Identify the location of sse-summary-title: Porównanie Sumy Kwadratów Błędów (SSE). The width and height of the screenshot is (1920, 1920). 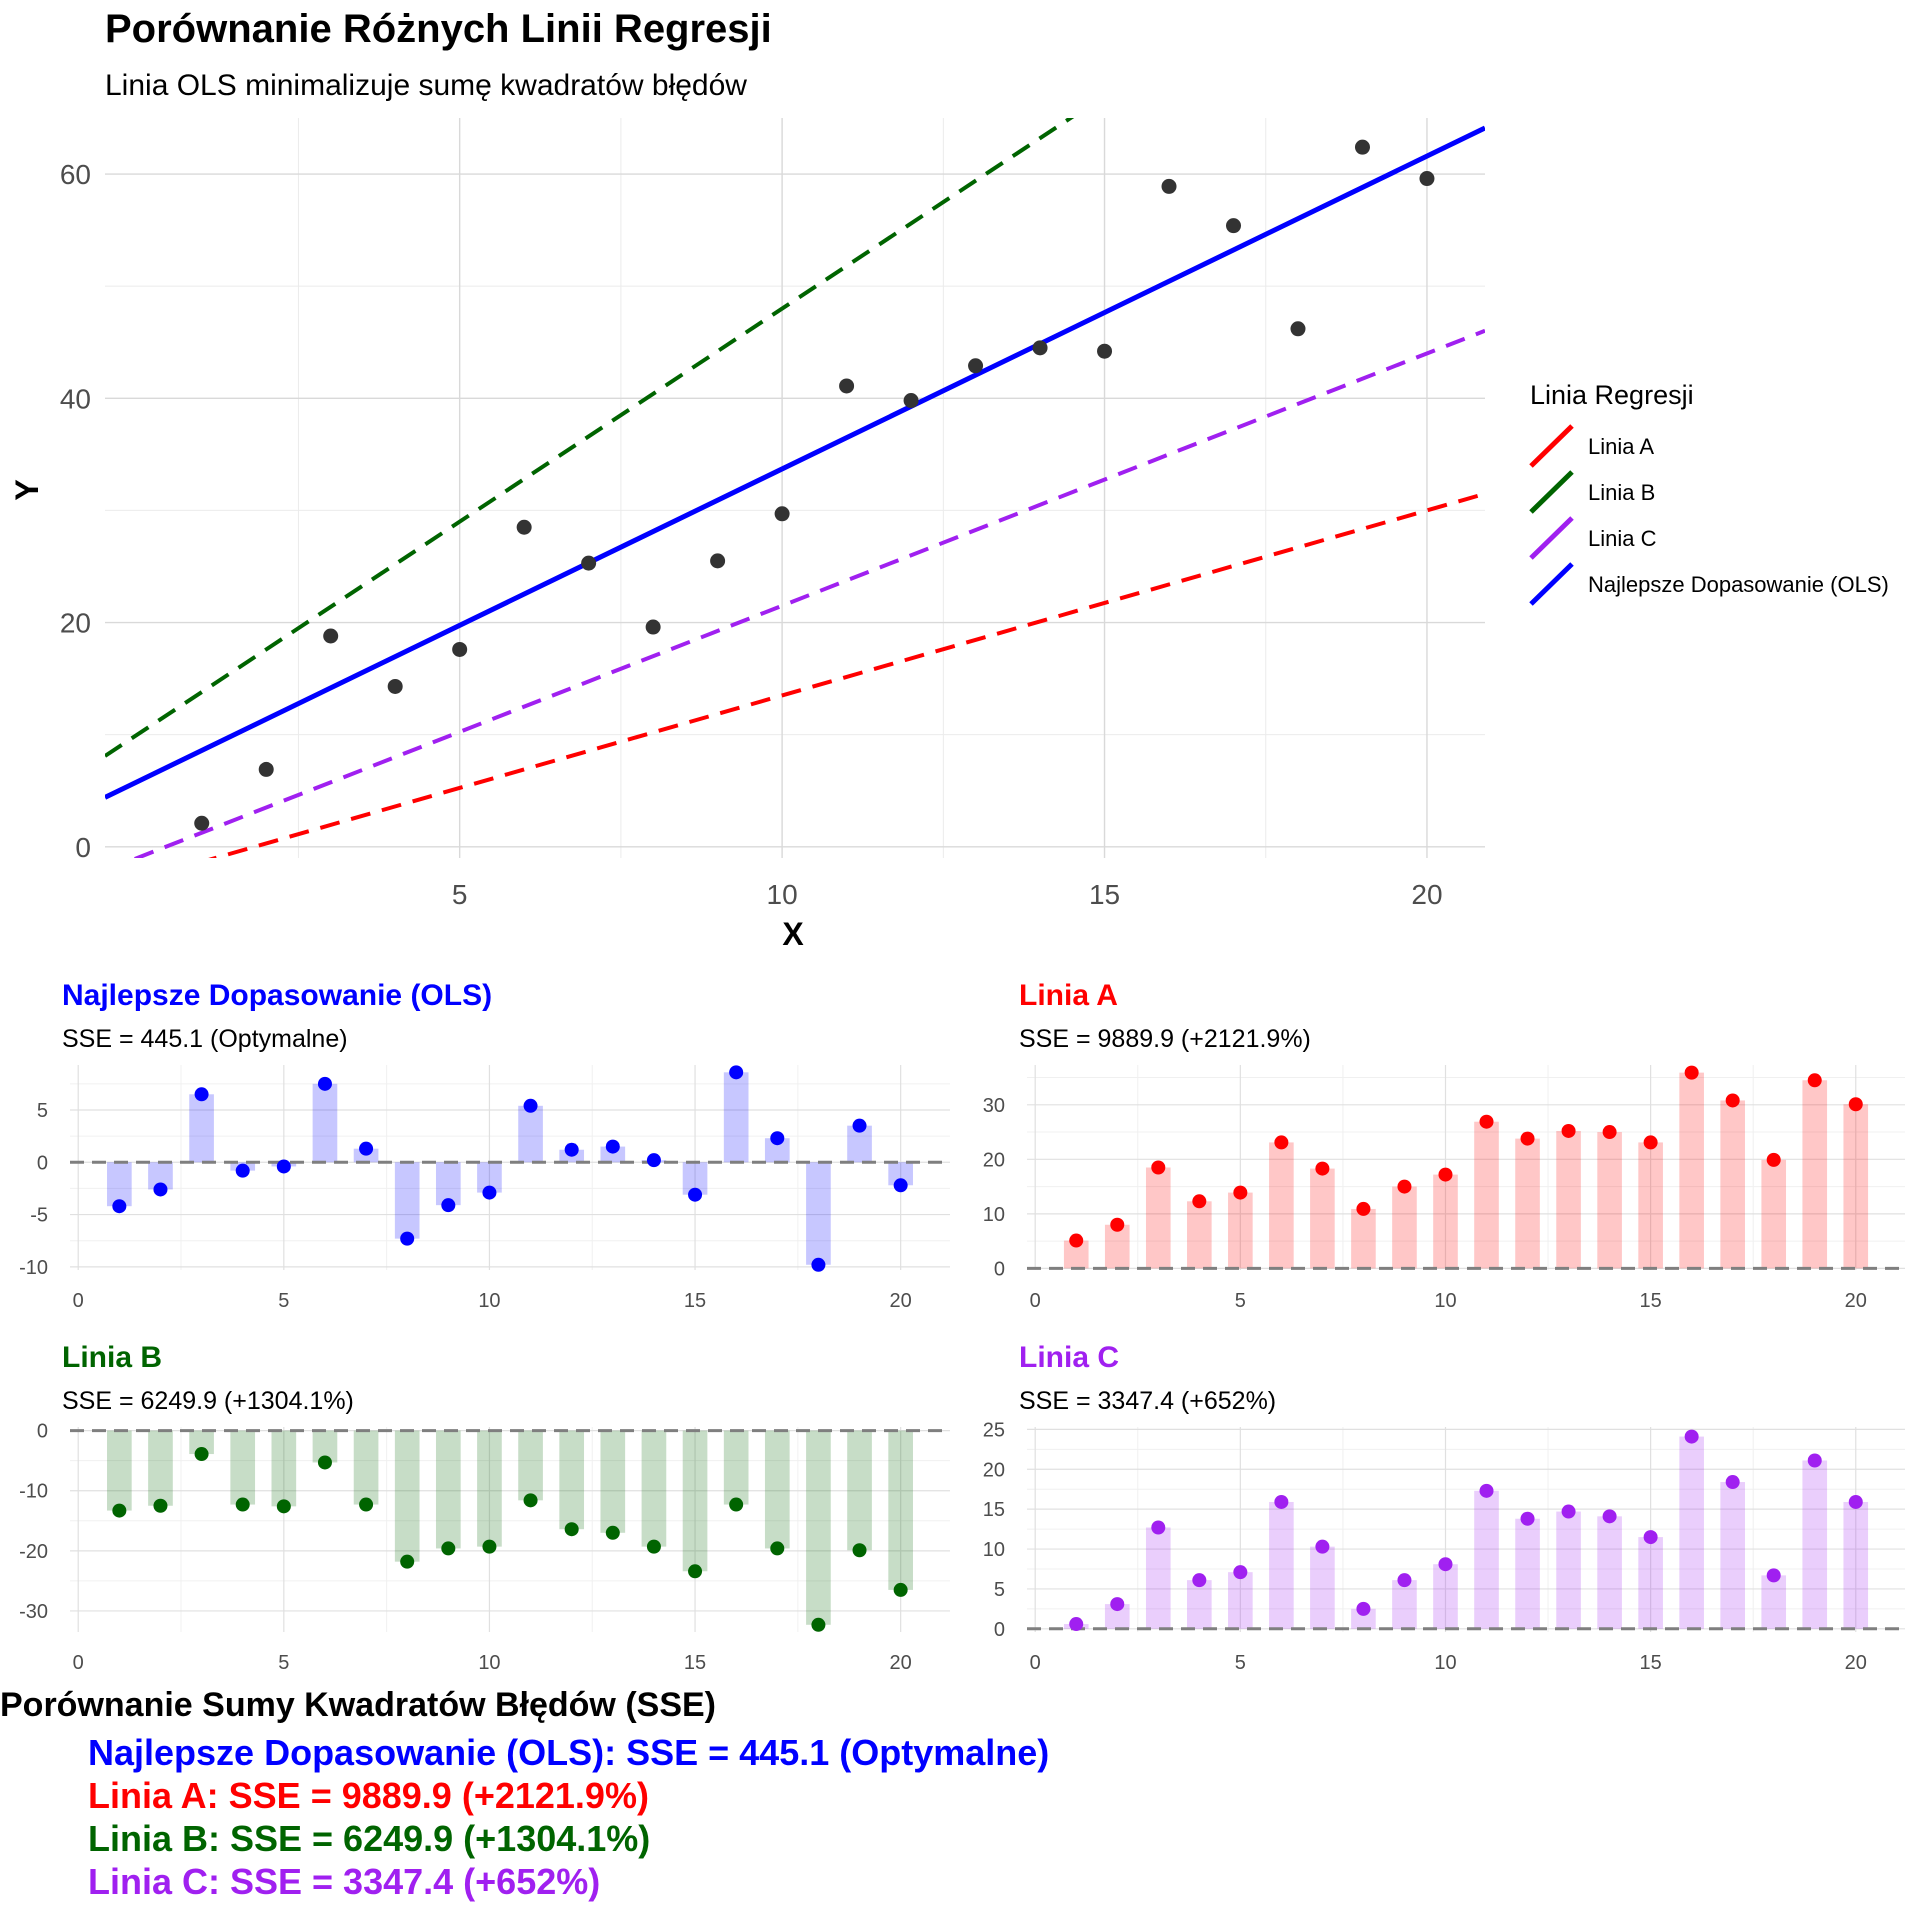
(358, 1705).